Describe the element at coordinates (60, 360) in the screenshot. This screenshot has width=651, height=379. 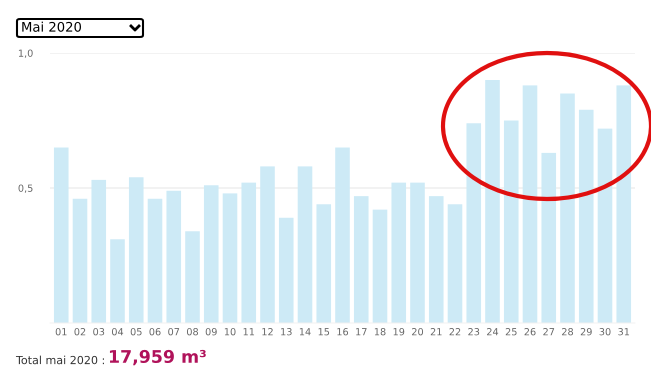
I see `text: Total mai 2020 :` at that location.